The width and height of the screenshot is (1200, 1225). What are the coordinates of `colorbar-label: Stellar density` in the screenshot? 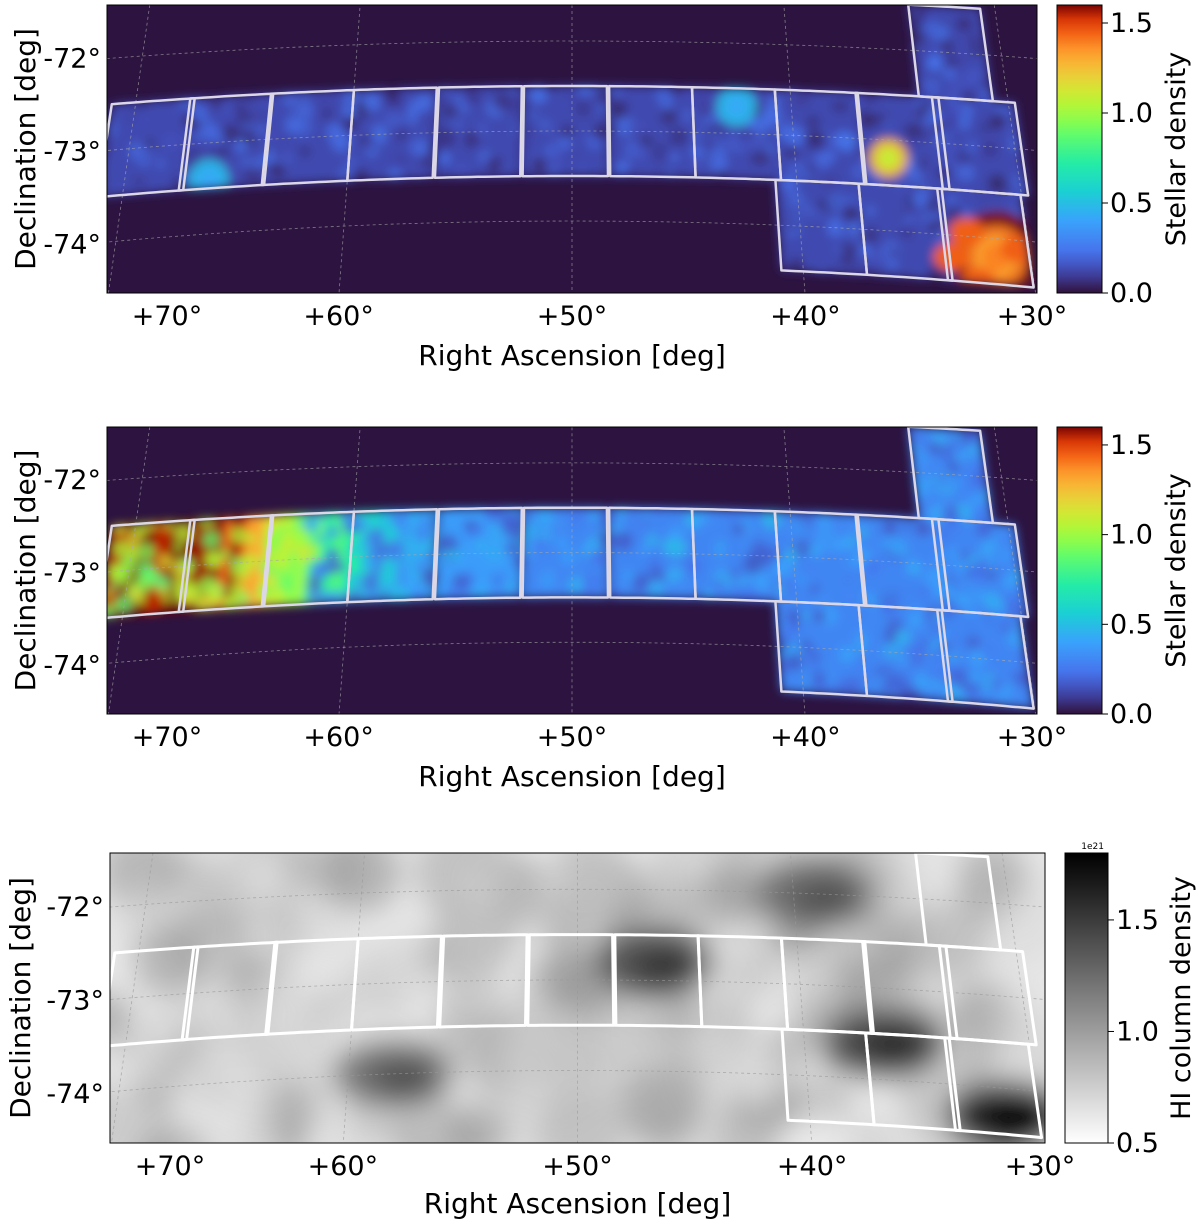 It's located at (1176, 149).